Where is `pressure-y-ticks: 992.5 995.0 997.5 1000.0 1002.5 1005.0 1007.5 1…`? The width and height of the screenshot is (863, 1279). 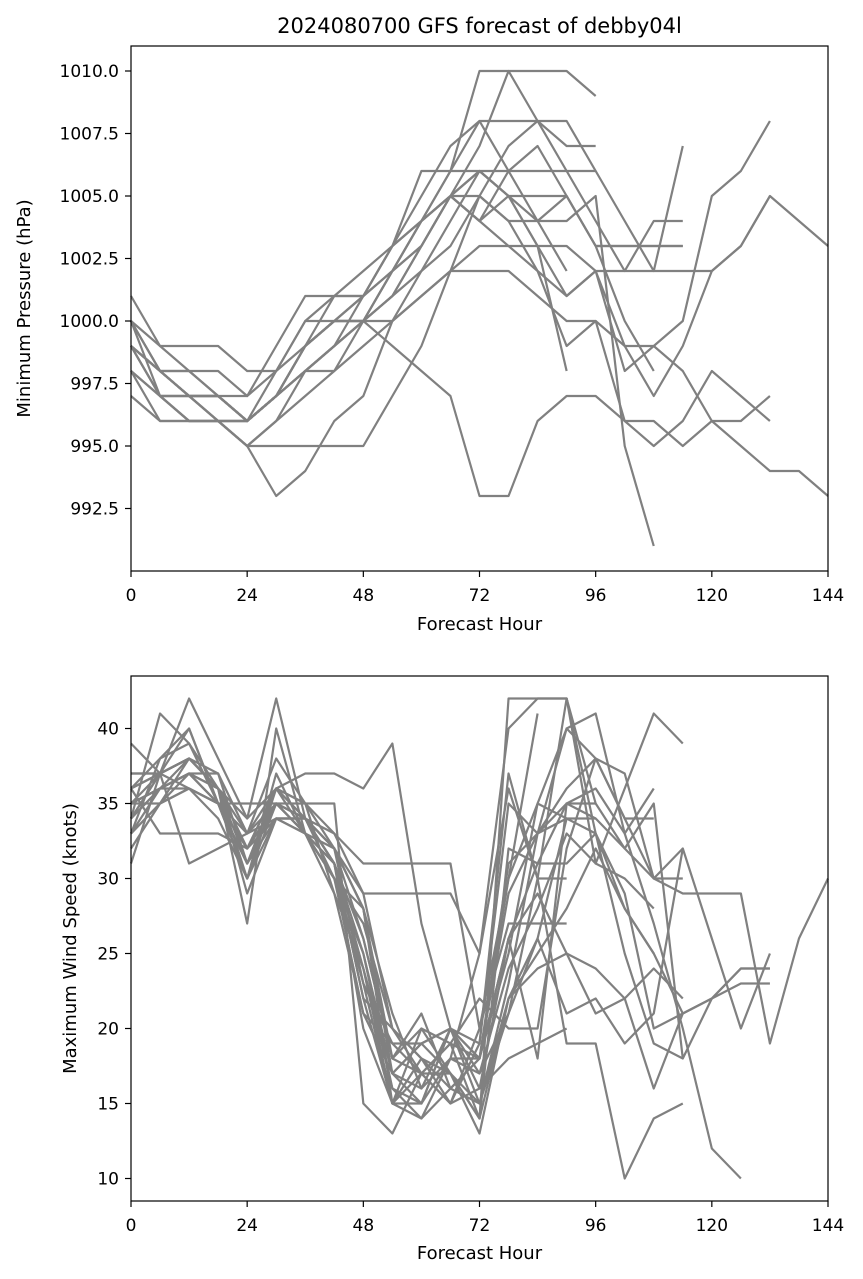
pressure-y-ticks: 992.5 995.0 997.5 1000.0 1002.5 1005.0 1007.5 1… is located at coordinates (95, 291).